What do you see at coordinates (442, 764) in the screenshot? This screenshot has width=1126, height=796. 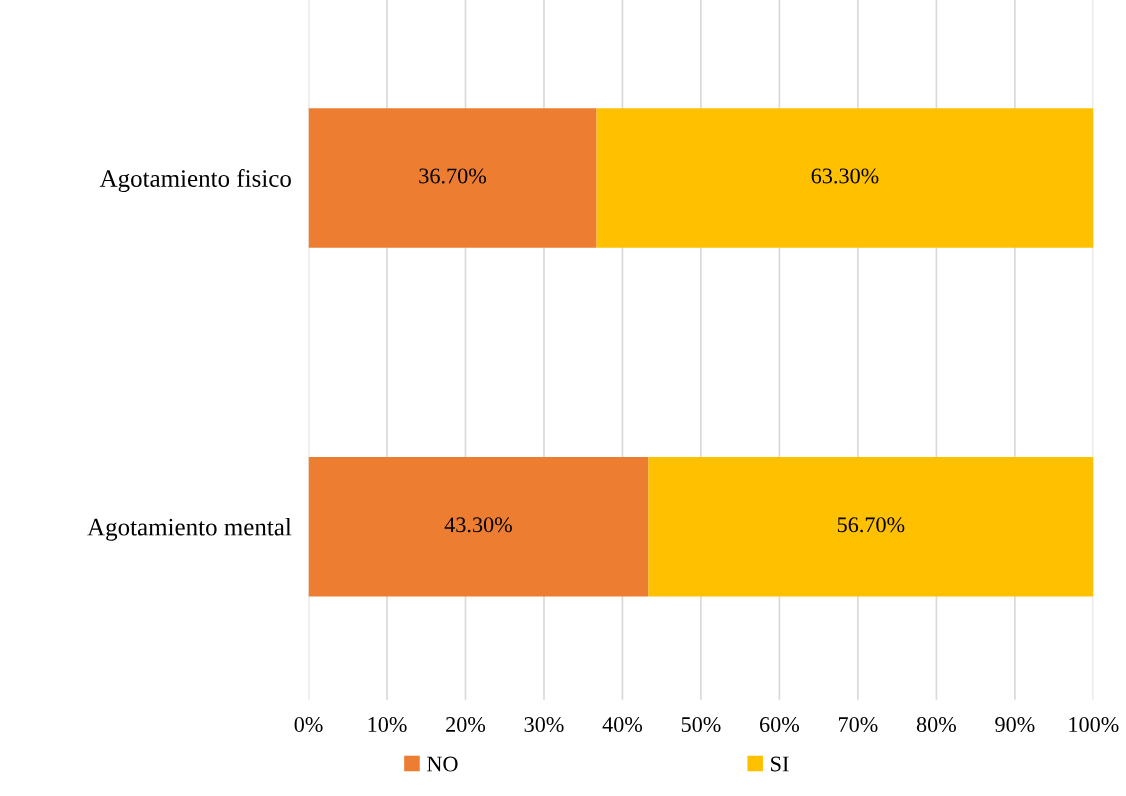 I see `legend-label: NO` at bounding box center [442, 764].